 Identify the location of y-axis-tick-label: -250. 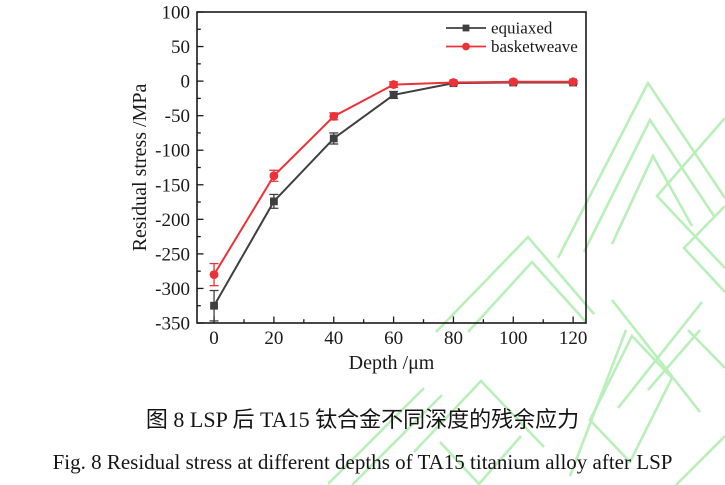
(172, 254).